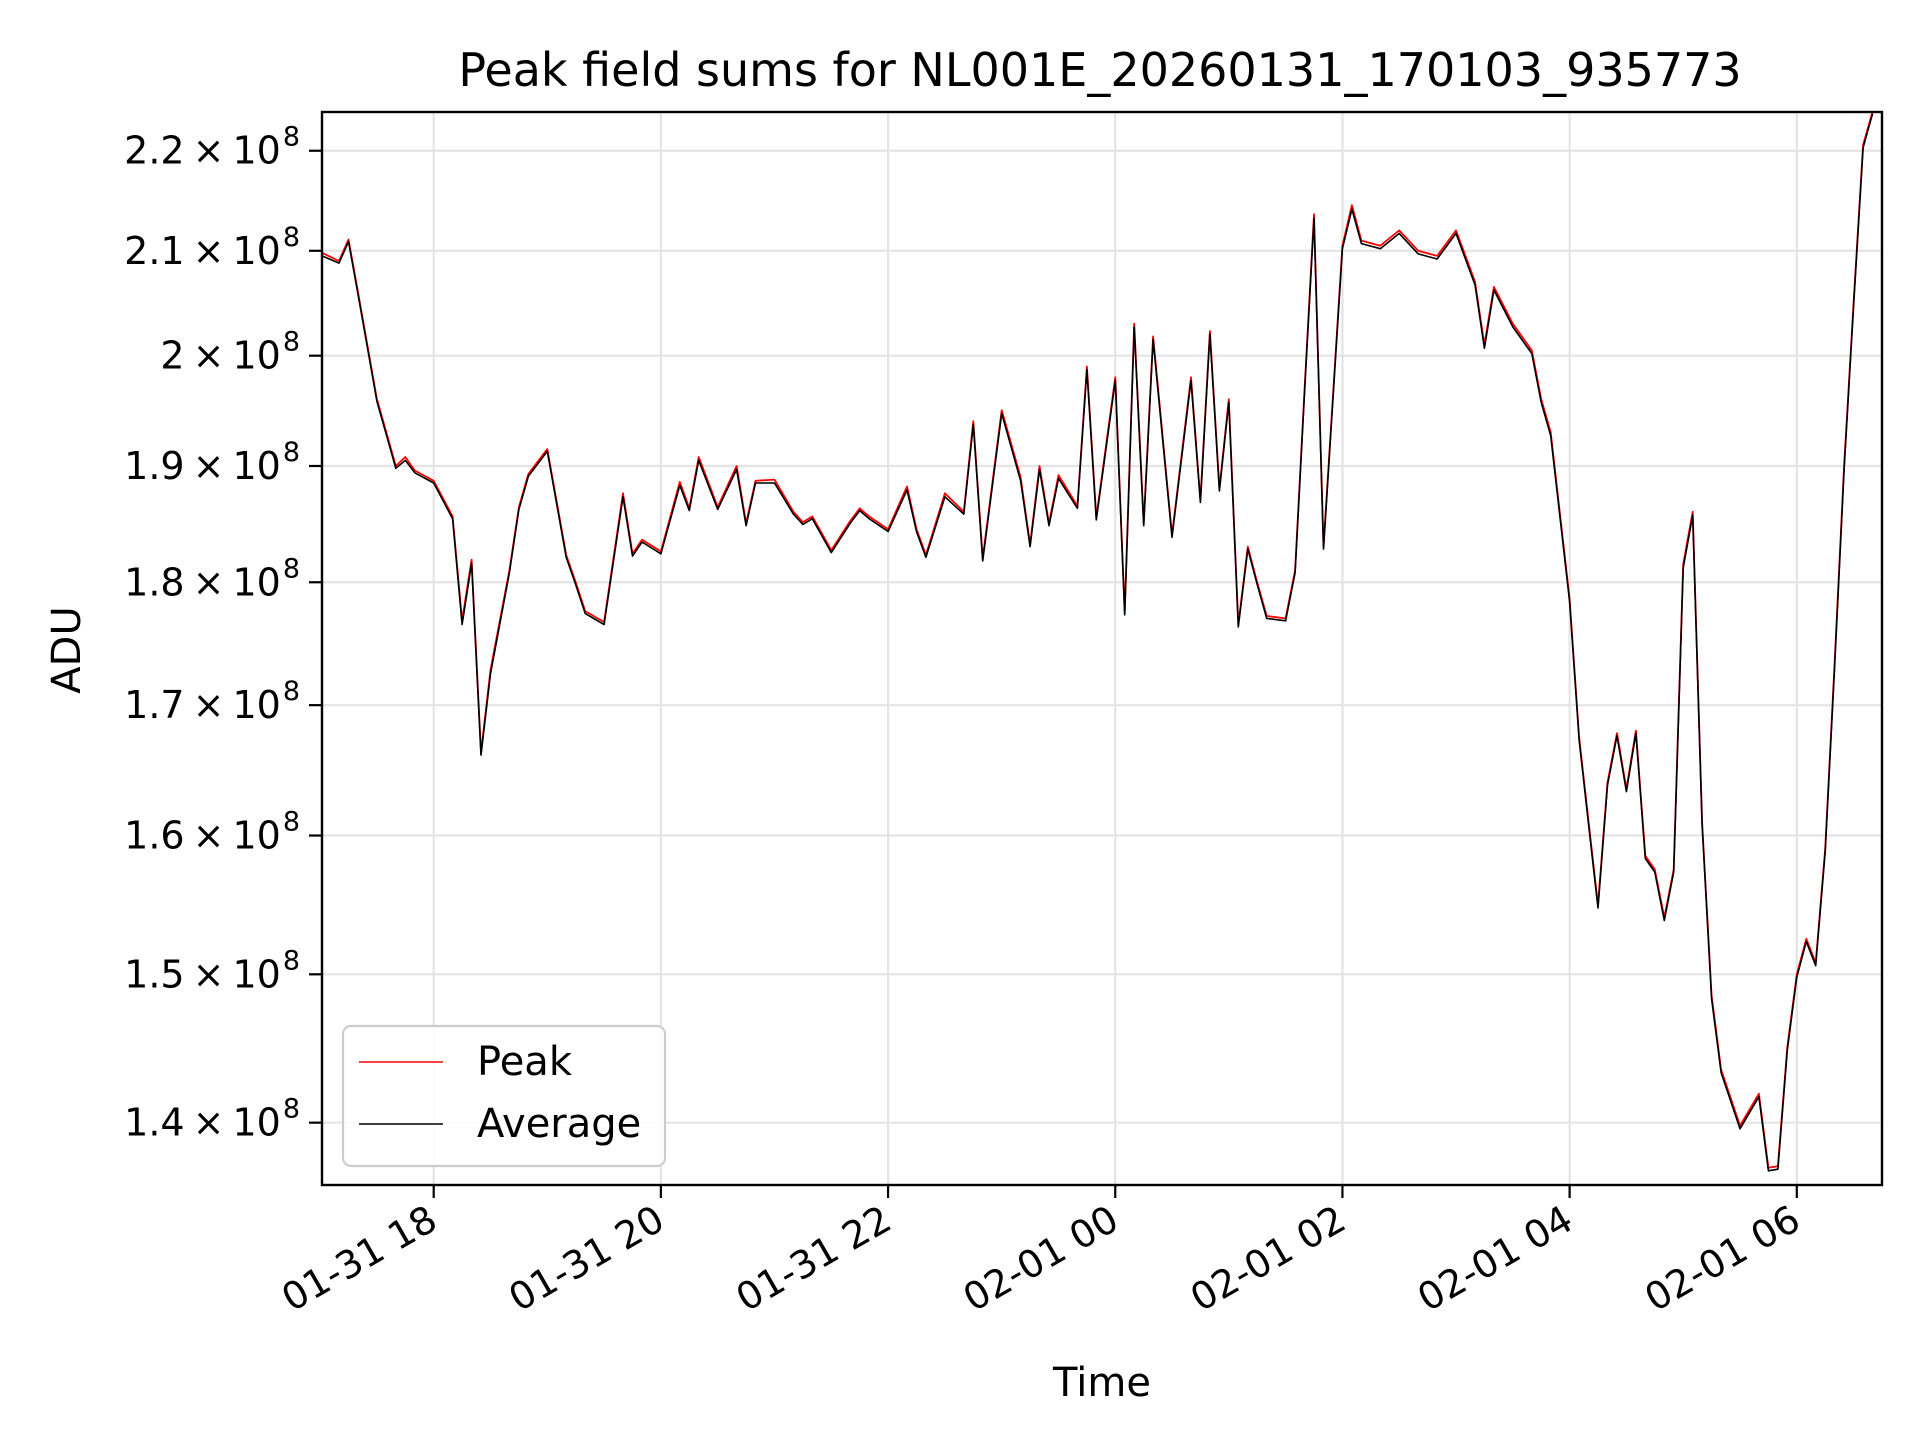  What do you see at coordinates (154, 466) in the screenshot?
I see `y-tick-mantissa: 1.9` at bounding box center [154, 466].